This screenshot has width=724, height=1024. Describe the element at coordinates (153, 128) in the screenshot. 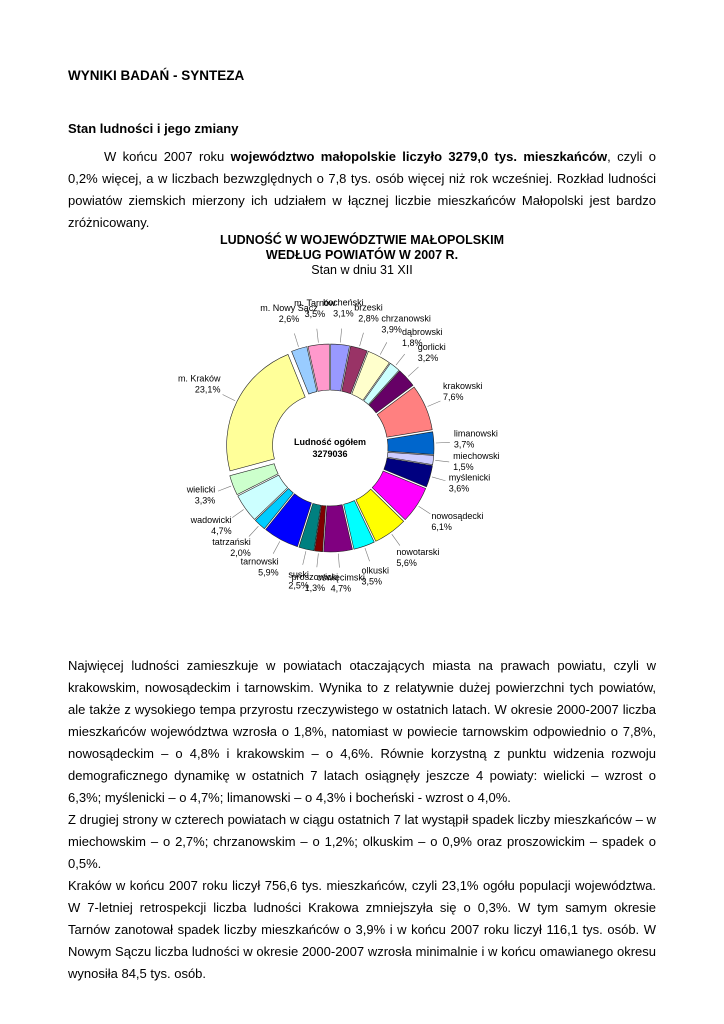

I see `section-title: Stan ludności i jego zmiany` at that location.